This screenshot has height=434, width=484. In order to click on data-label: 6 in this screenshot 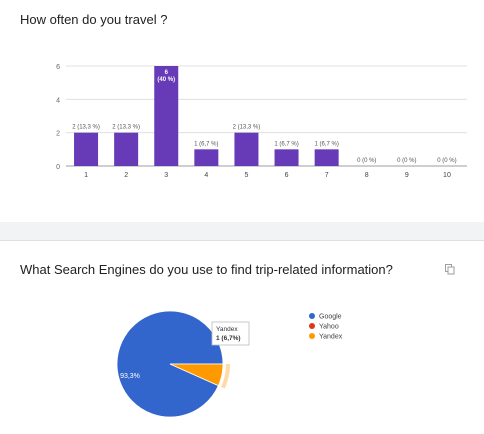, I will do `click(167, 73)`.